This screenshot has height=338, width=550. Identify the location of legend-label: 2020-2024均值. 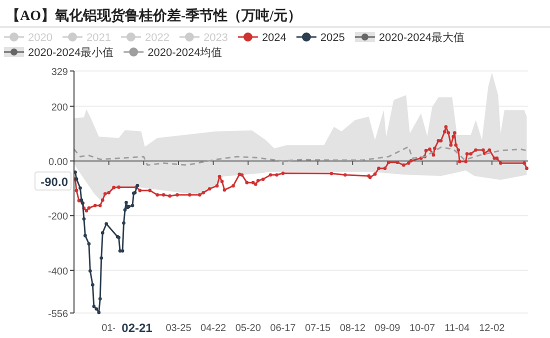
(185, 53).